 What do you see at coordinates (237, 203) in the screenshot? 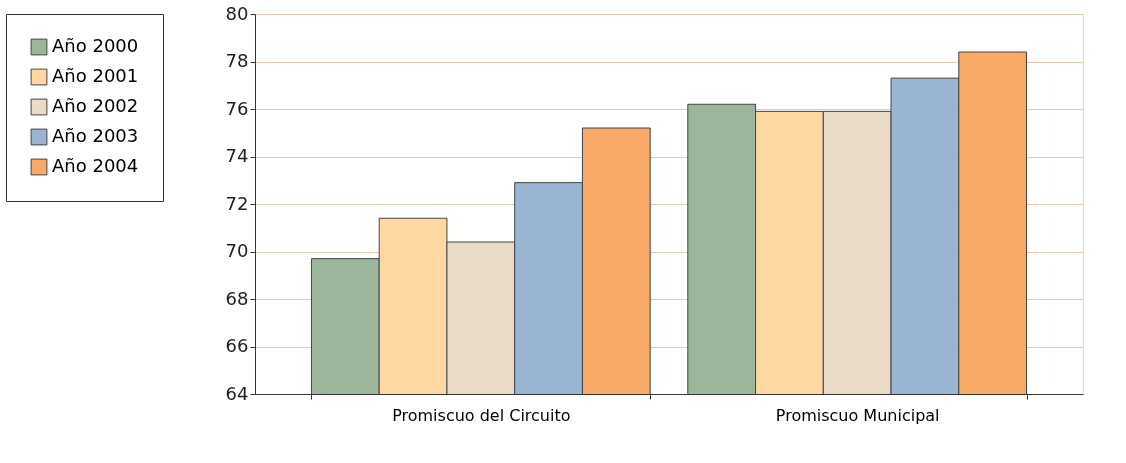
I see `y-tick-label: 72` at bounding box center [237, 203].